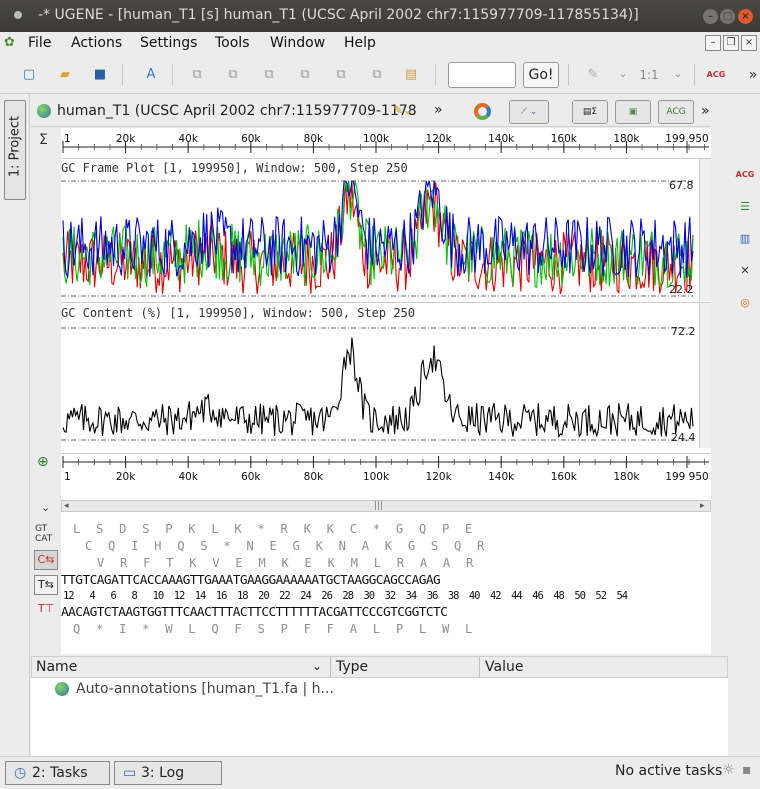 The width and height of the screenshot is (760, 789). I want to click on project-tab: 1: Project, so click(15, 150).